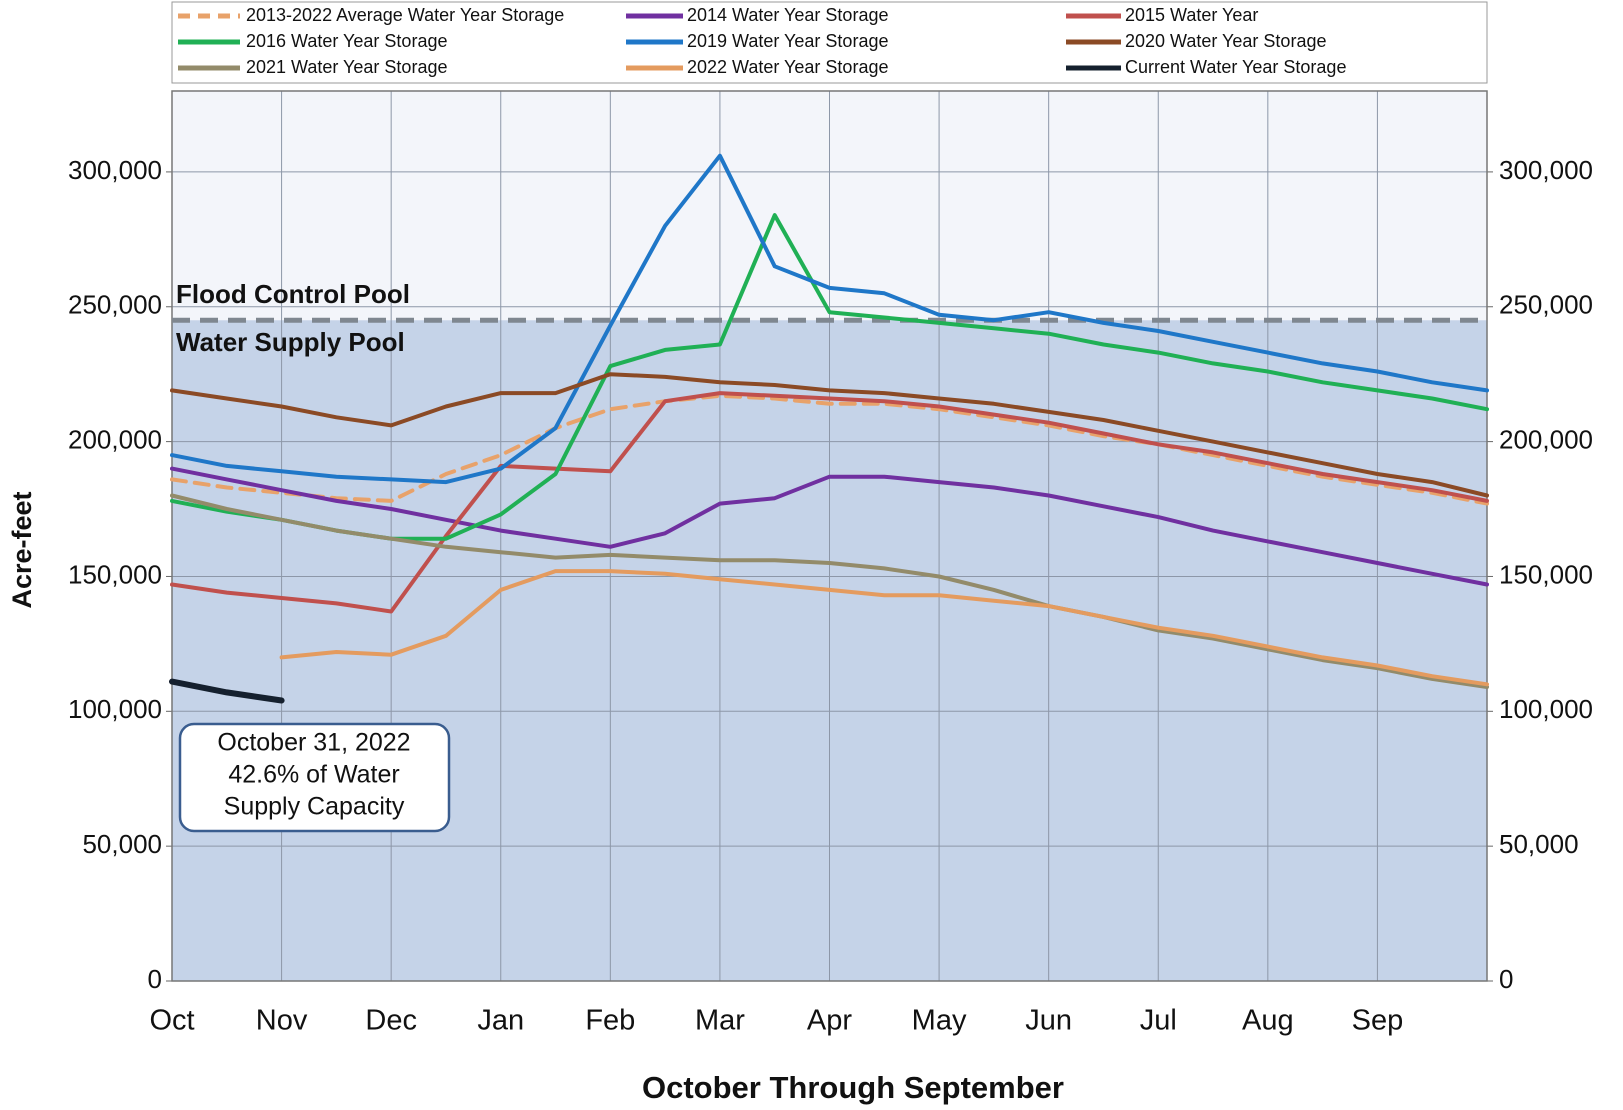 The height and width of the screenshot is (1110, 1623). Describe the element at coordinates (346, 41) in the screenshot. I see `legend-label: 2016 Water Year Storage` at that location.